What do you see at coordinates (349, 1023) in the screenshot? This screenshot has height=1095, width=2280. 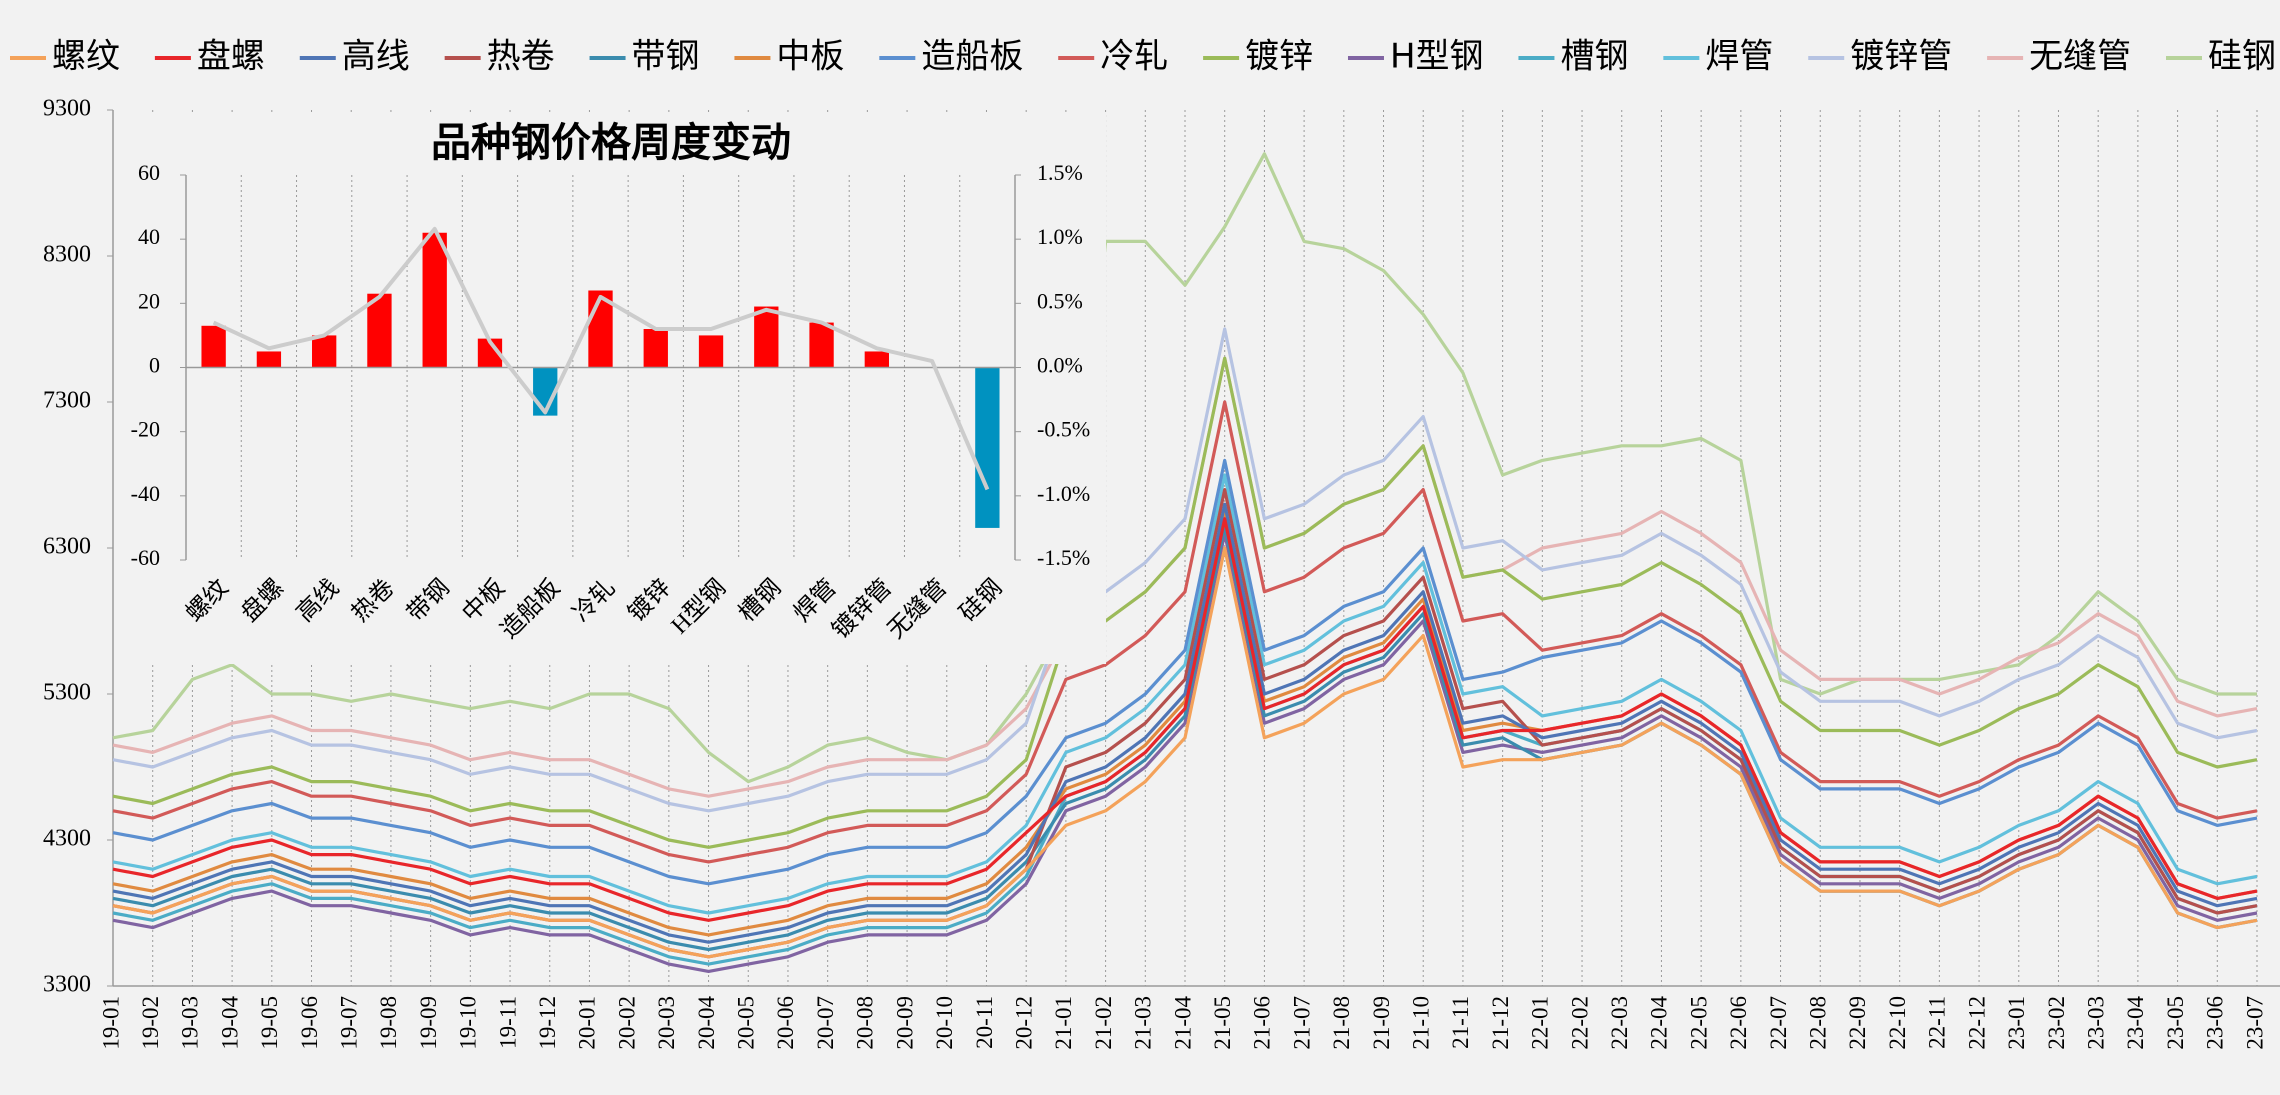 I see `x-tick-label: 19-07` at bounding box center [349, 1023].